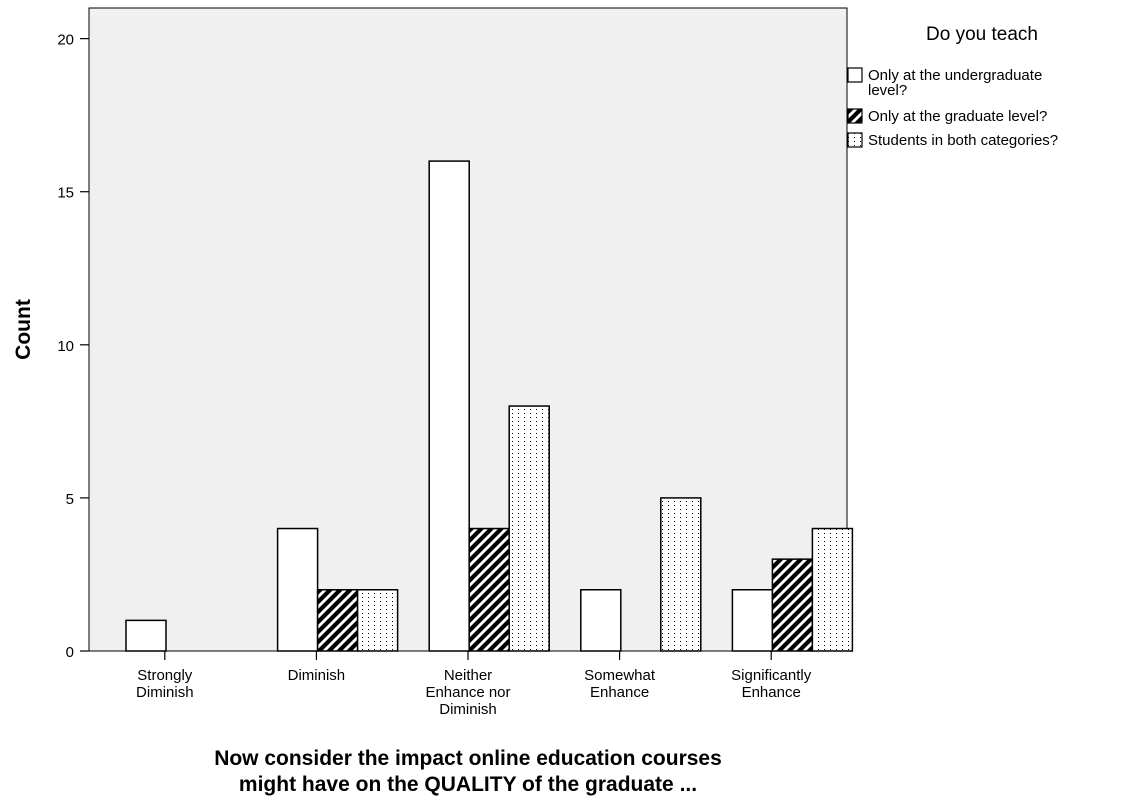  What do you see at coordinates (65, 40) in the screenshot?
I see `y-tick-label: 20` at bounding box center [65, 40].